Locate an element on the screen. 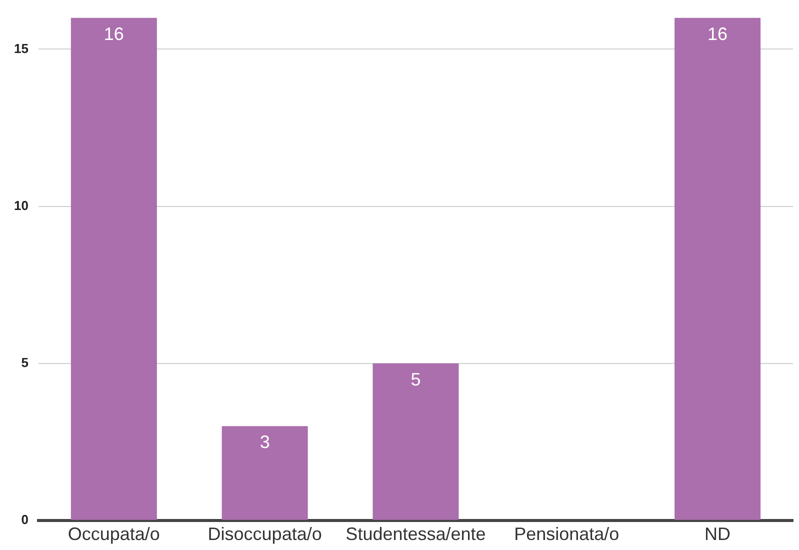 The width and height of the screenshot is (799, 550). x-tick-label: Studentessa/ente is located at coordinates (416, 534).